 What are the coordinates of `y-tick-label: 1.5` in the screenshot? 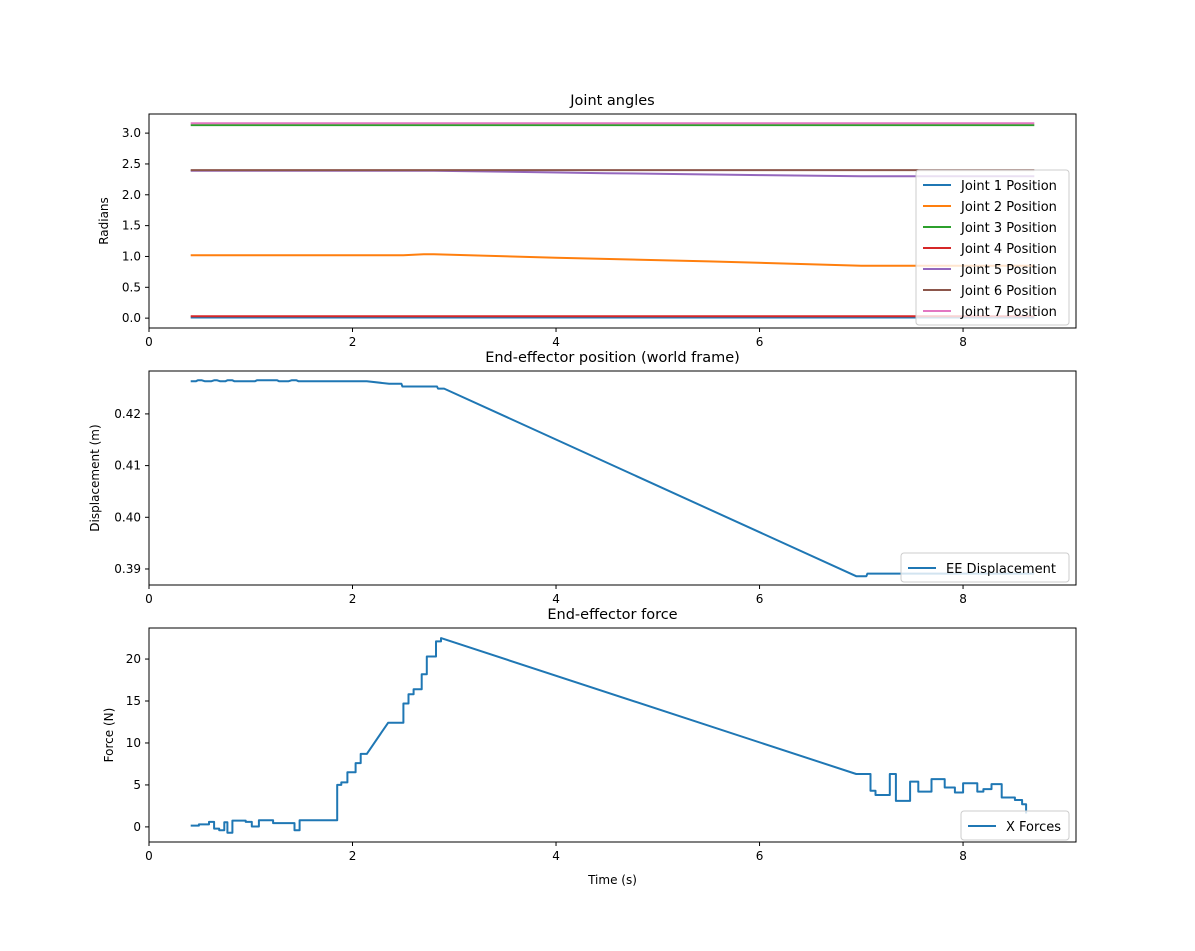 It's located at (131, 226).